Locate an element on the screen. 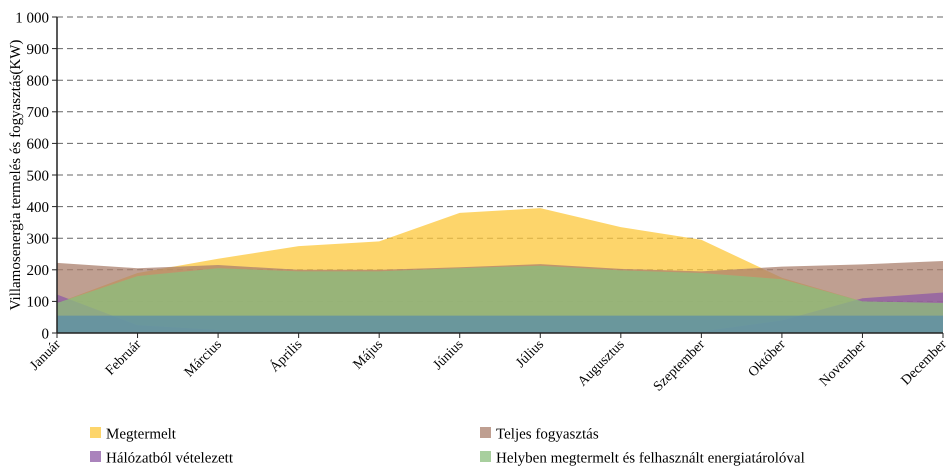 The width and height of the screenshot is (952, 468). legend-label: Teljes fogyasztás is located at coordinates (547, 434).